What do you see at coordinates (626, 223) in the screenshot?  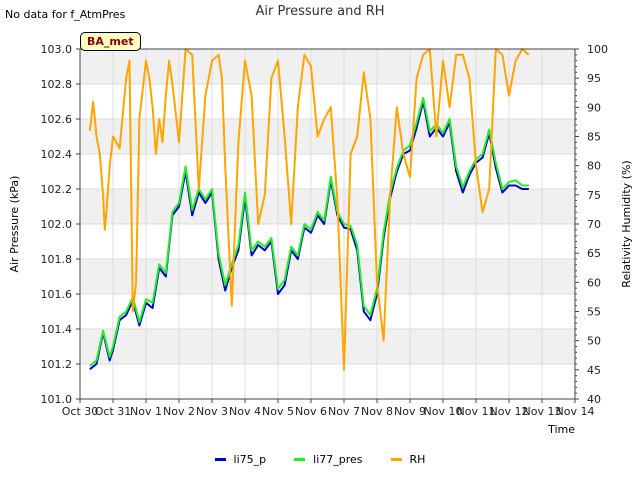 I see `y-axis-right-label: Relativity Humidity (%)` at bounding box center [626, 223].